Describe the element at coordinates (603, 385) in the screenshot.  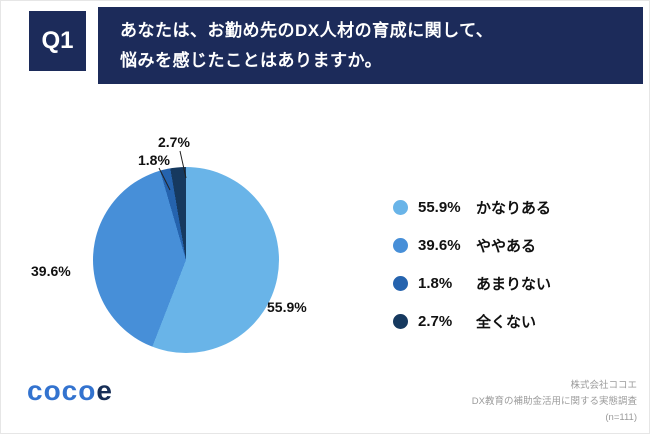
I see `credit-company: 株式会社ココエ` at that location.